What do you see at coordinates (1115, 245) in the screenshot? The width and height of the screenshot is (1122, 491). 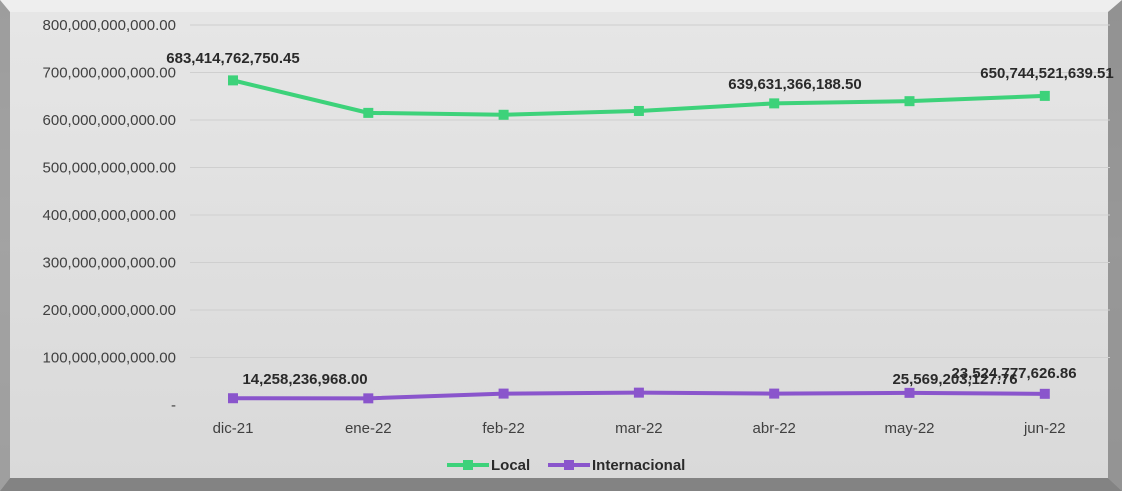 I see `bevel-right` at bounding box center [1115, 245].